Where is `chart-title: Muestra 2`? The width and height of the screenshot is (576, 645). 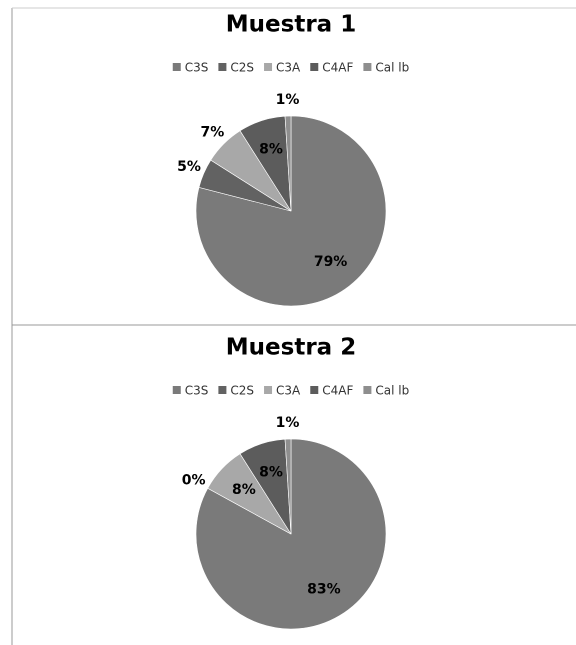 chart-title: Muestra 2 is located at coordinates (291, 348).